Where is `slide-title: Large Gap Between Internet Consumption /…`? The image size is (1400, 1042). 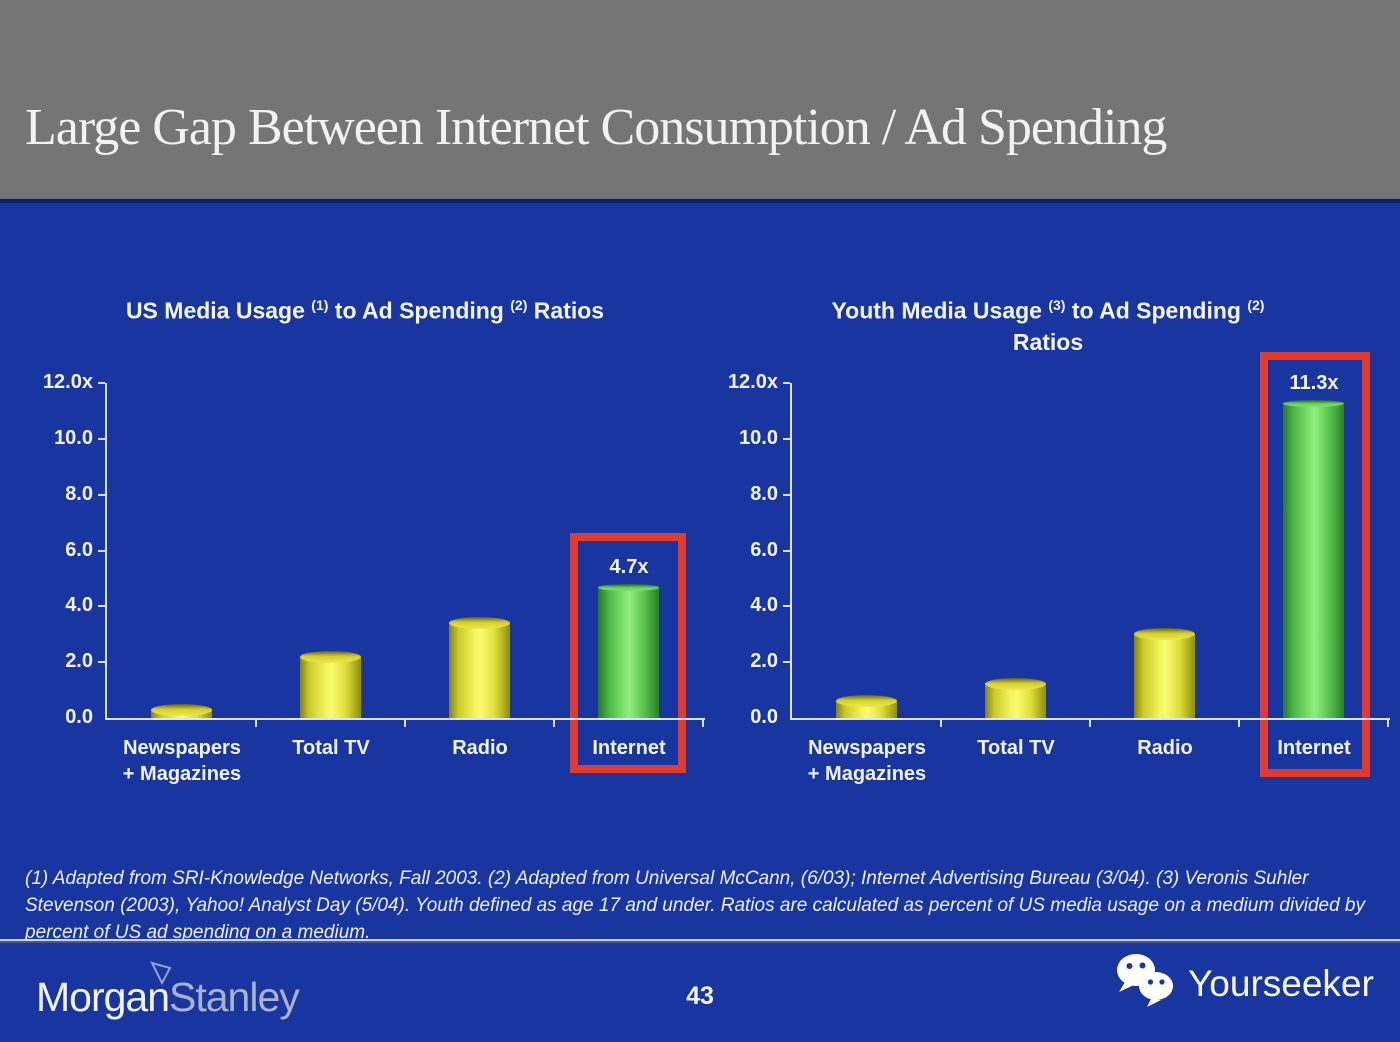 slide-title: Large Gap Between Internet Consumption /… is located at coordinates (596, 127).